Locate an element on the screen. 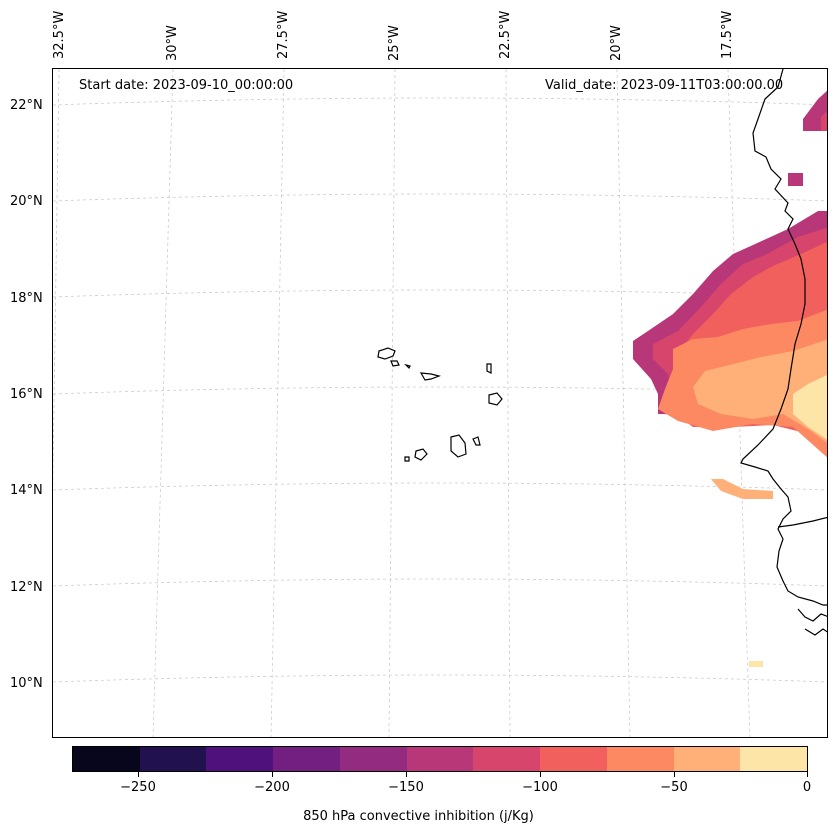  colorbar-label-0: 0 is located at coordinates (807, 787).